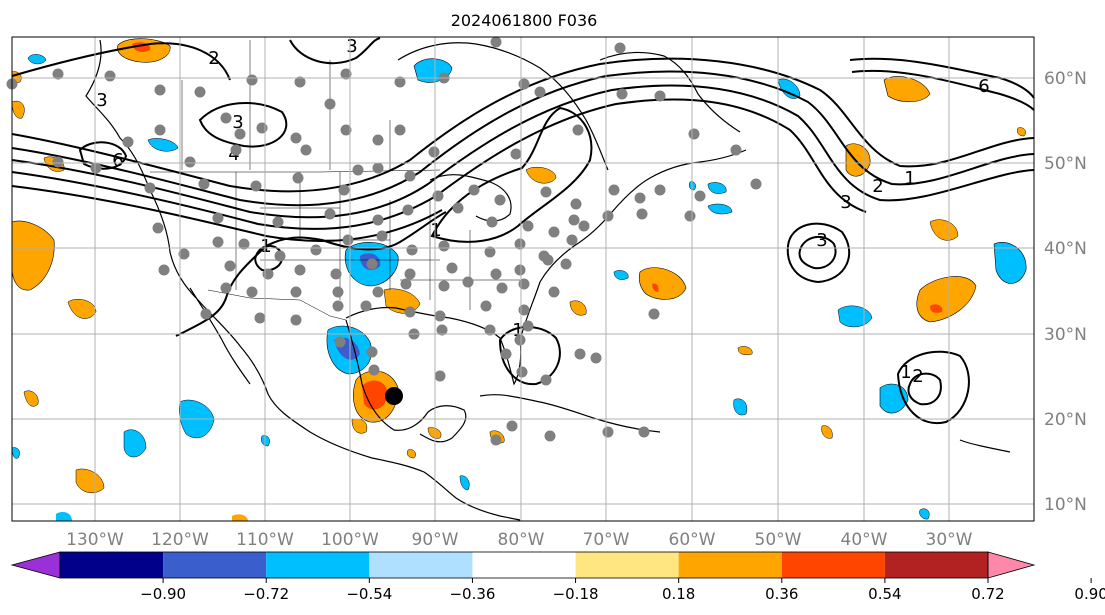 The image size is (1105, 615). I want to click on contour-label: 1, so click(265, 246).